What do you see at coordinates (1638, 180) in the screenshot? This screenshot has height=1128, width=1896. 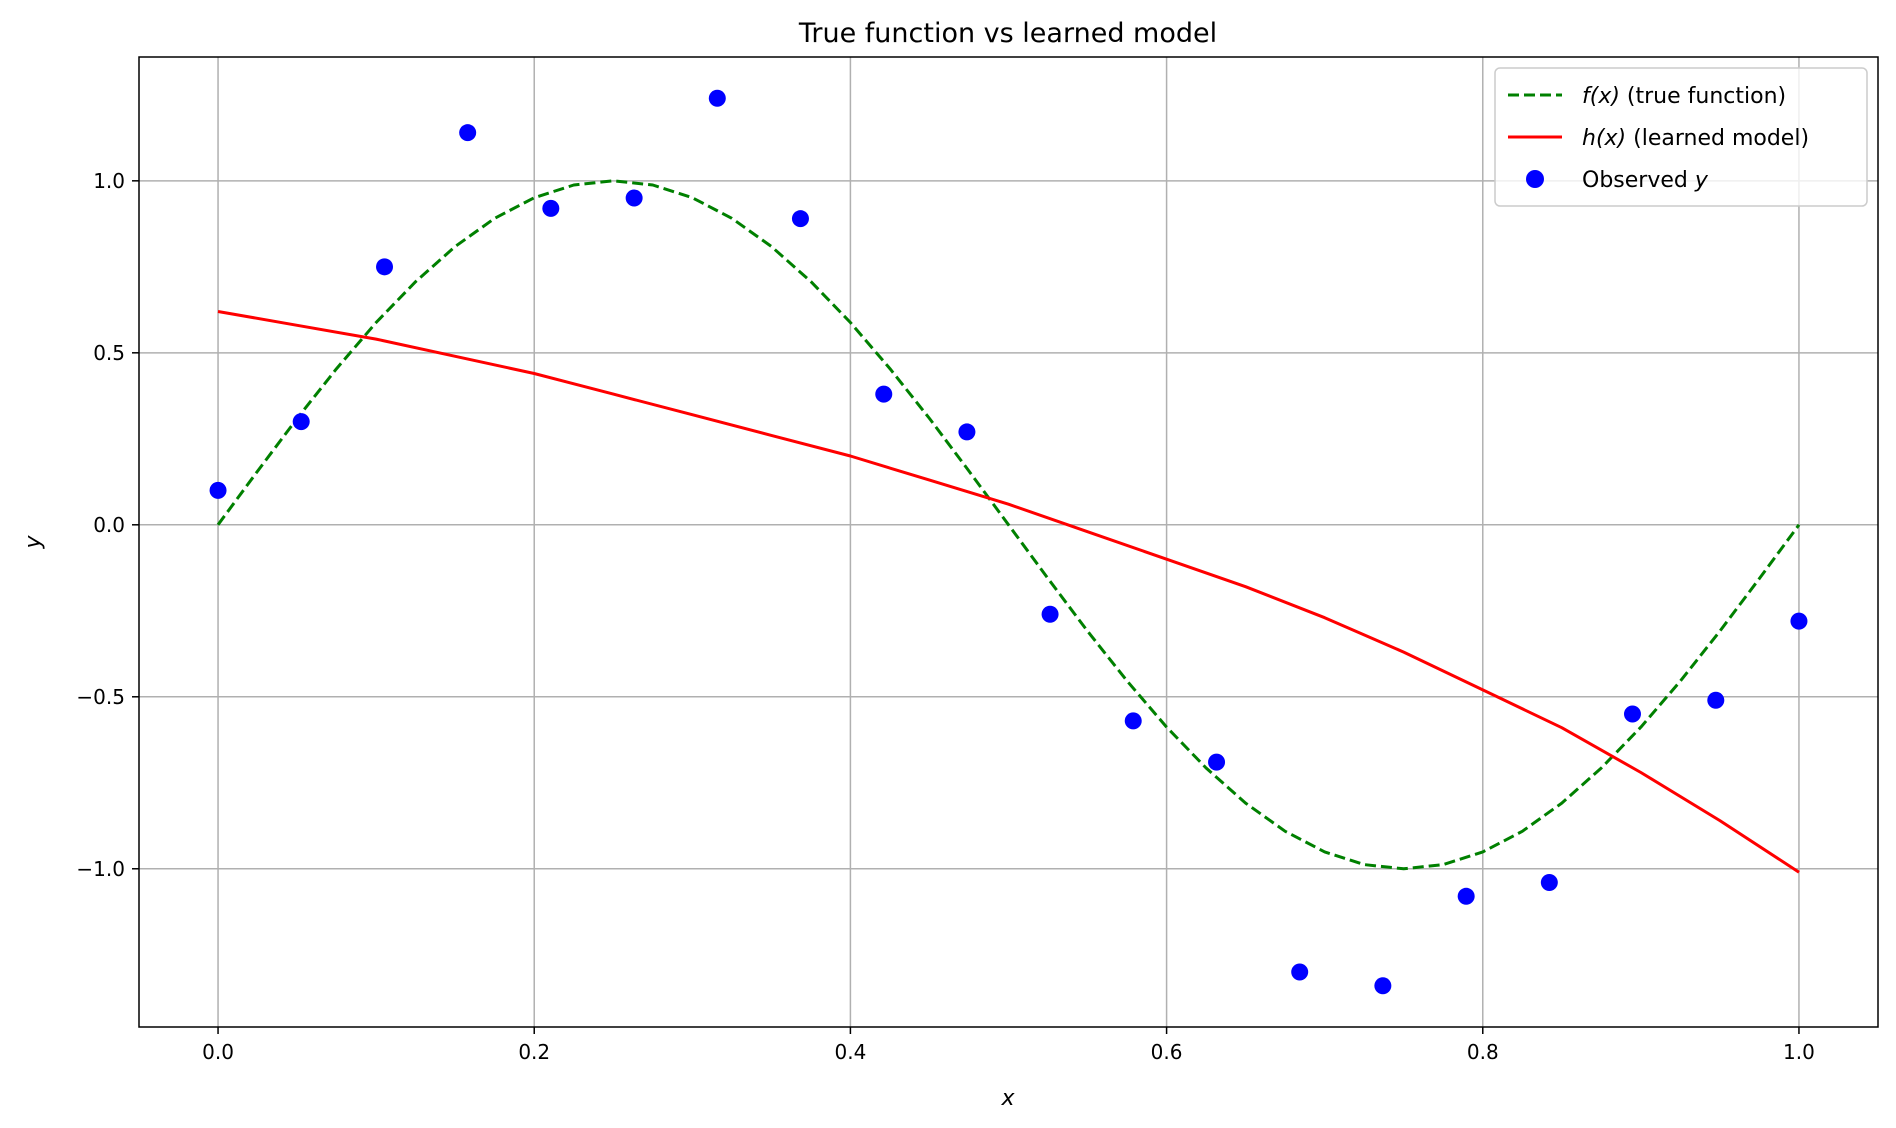 I see `legend-label-observed-text: Observed` at bounding box center [1638, 180].